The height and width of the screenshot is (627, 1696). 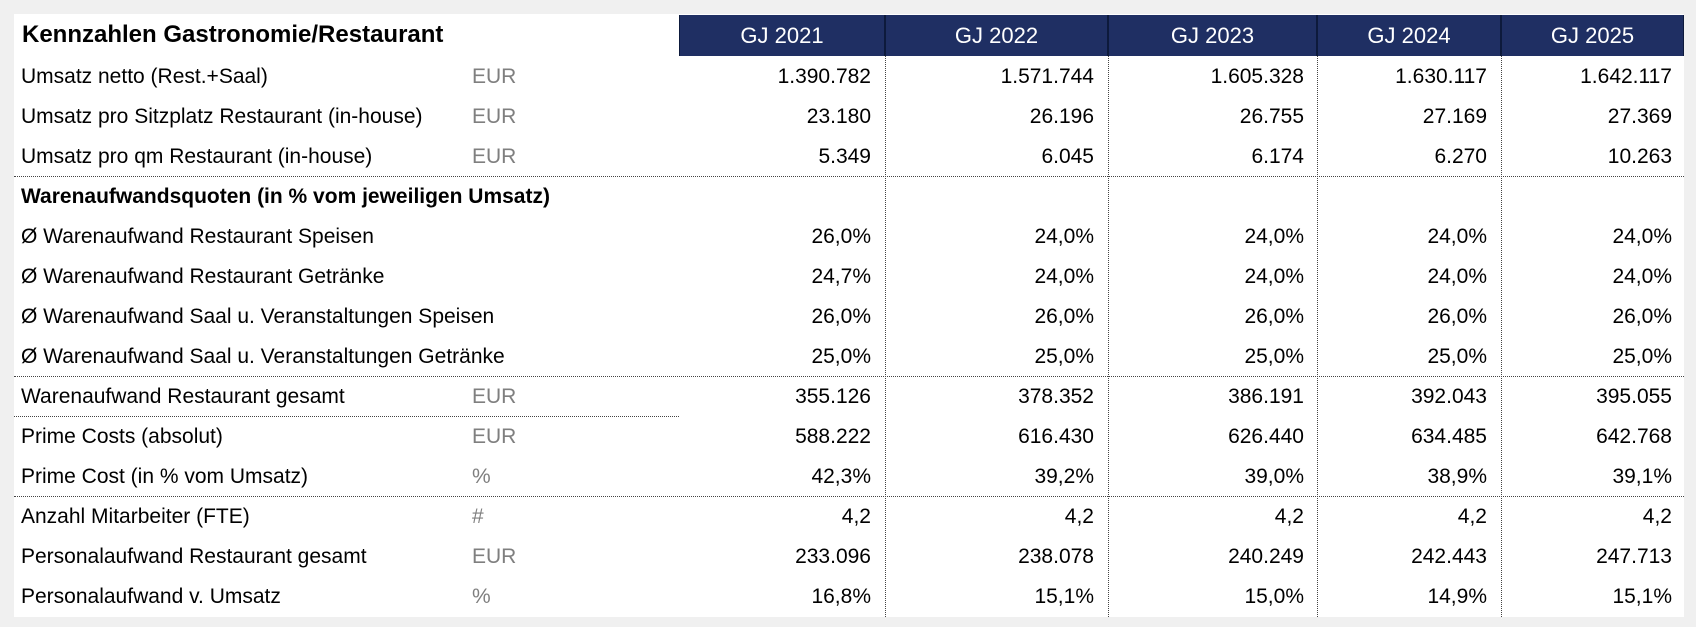 I want to click on value-cell: 242.443, so click(x=1449, y=556).